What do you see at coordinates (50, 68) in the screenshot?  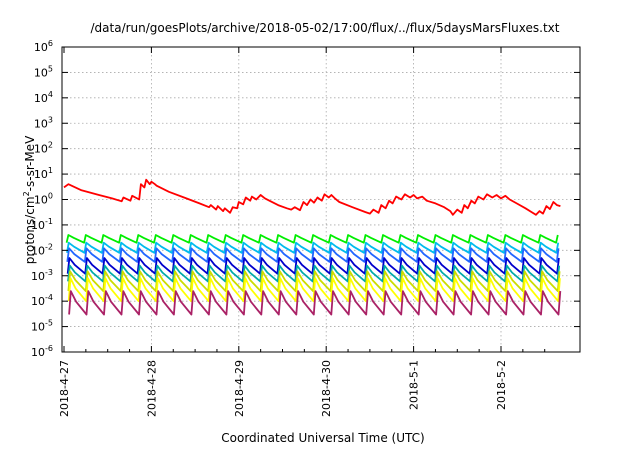 I see `y-tick-exponent: 5` at bounding box center [50, 68].